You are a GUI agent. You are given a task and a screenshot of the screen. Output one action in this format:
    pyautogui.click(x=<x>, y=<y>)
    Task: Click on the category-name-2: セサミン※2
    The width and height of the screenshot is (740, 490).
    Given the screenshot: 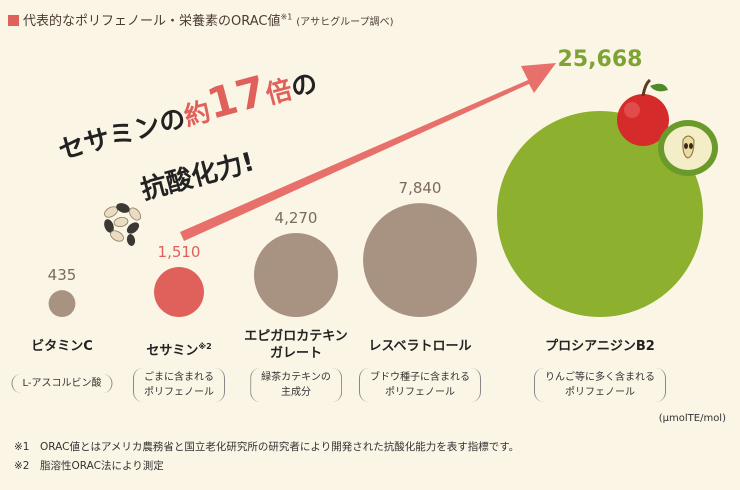 What is the action you would take?
    pyautogui.click(x=179, y=350)
    